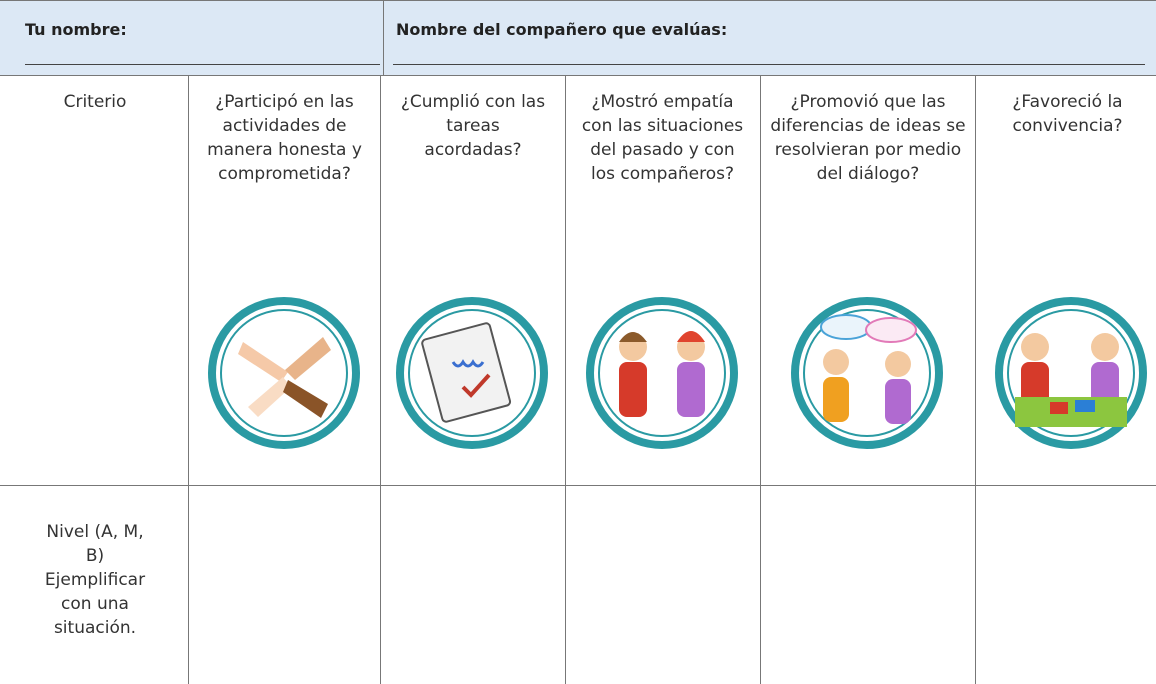 Image resolution: width=1156 pixels, height=684 pixels. What do you see at coordinates (1071, 373) in the screenshot?
I see `puzzle-icon` at bounding box center [1071, 373].